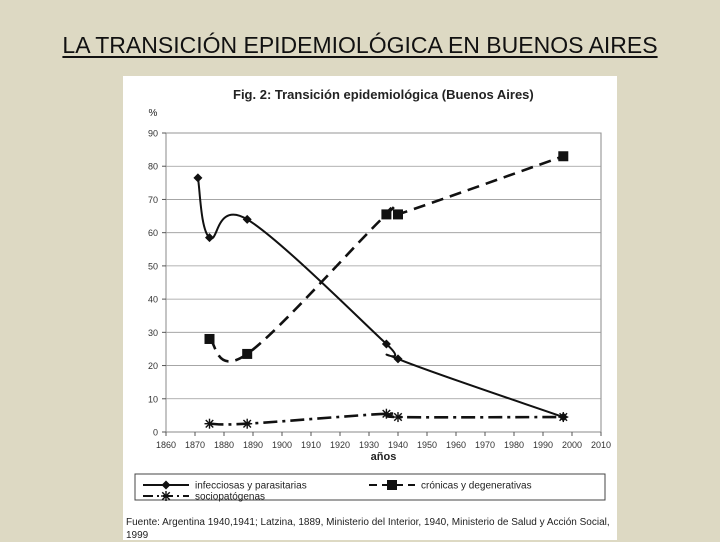  What do you see at coordinates (282, 445) in the screenshot?
I see `x-tick-label: 1900` at bounding box center [282, 445].